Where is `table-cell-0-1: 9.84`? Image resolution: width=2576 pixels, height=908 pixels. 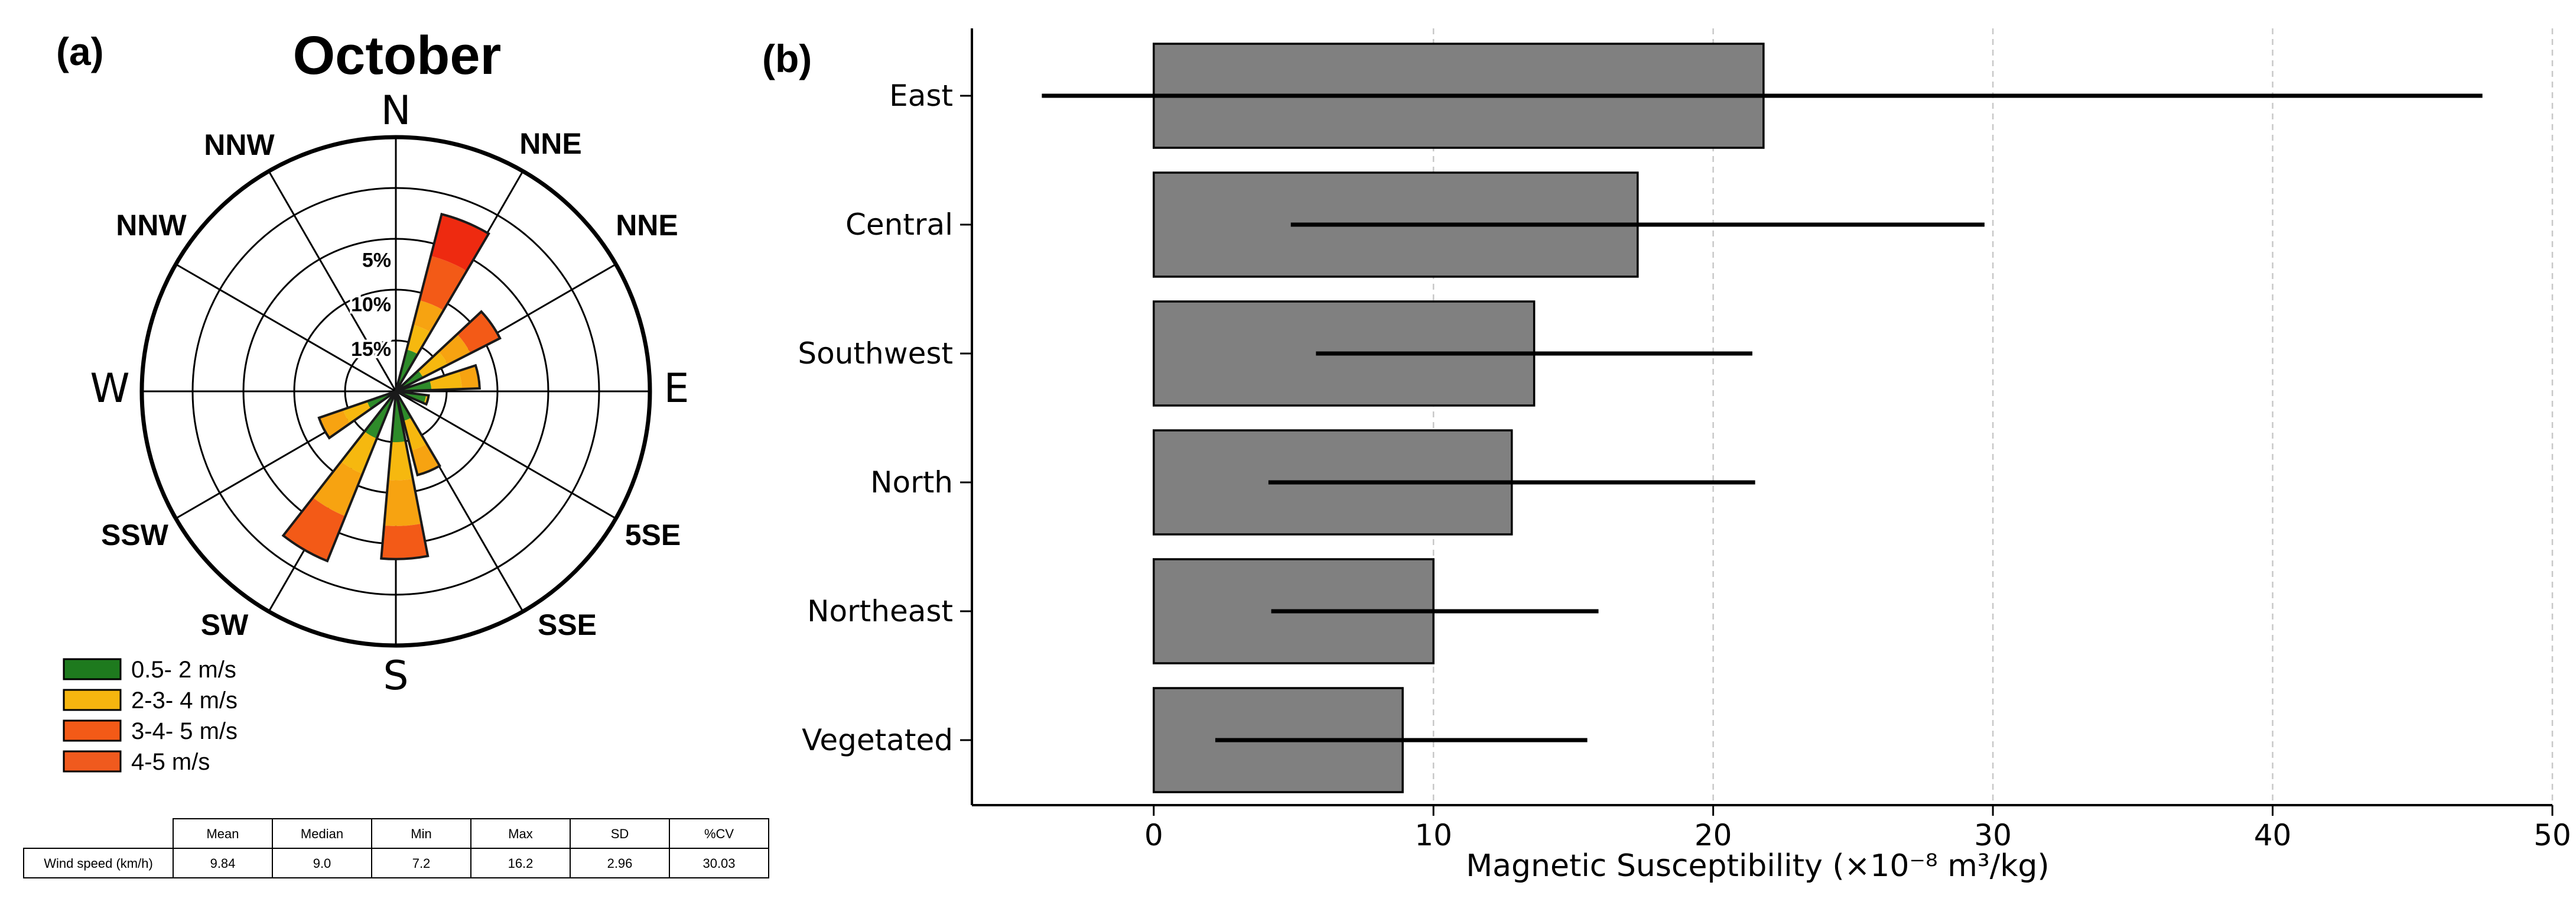
table-cell-0-1: 9.84 is located at coordinates (223, 864).